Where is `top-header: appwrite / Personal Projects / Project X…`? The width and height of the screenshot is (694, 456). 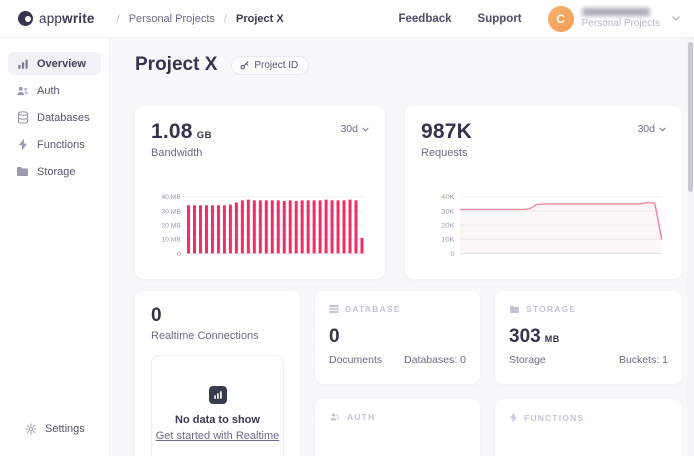 top-header: appwrite / Personal Projects / Project X… is located at coordinates (347, 19).